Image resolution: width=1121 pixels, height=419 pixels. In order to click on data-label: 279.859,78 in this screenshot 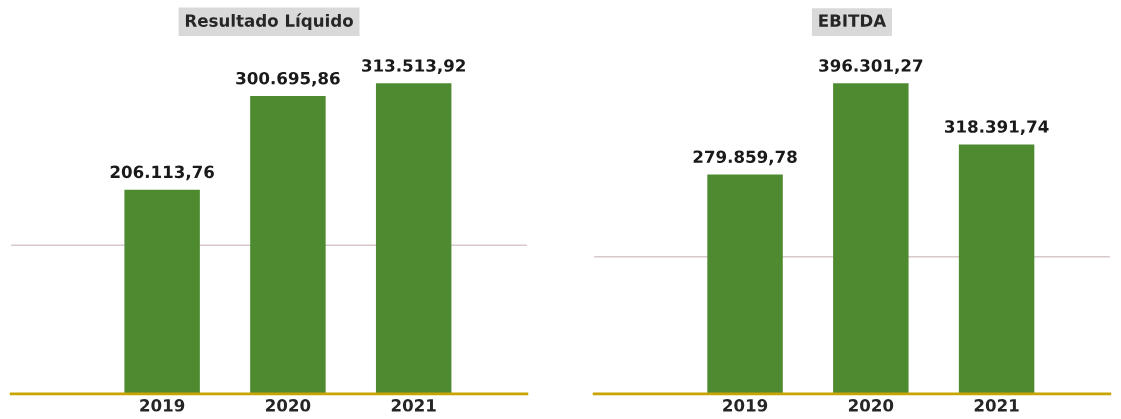, I will do `click(745, 158)`.